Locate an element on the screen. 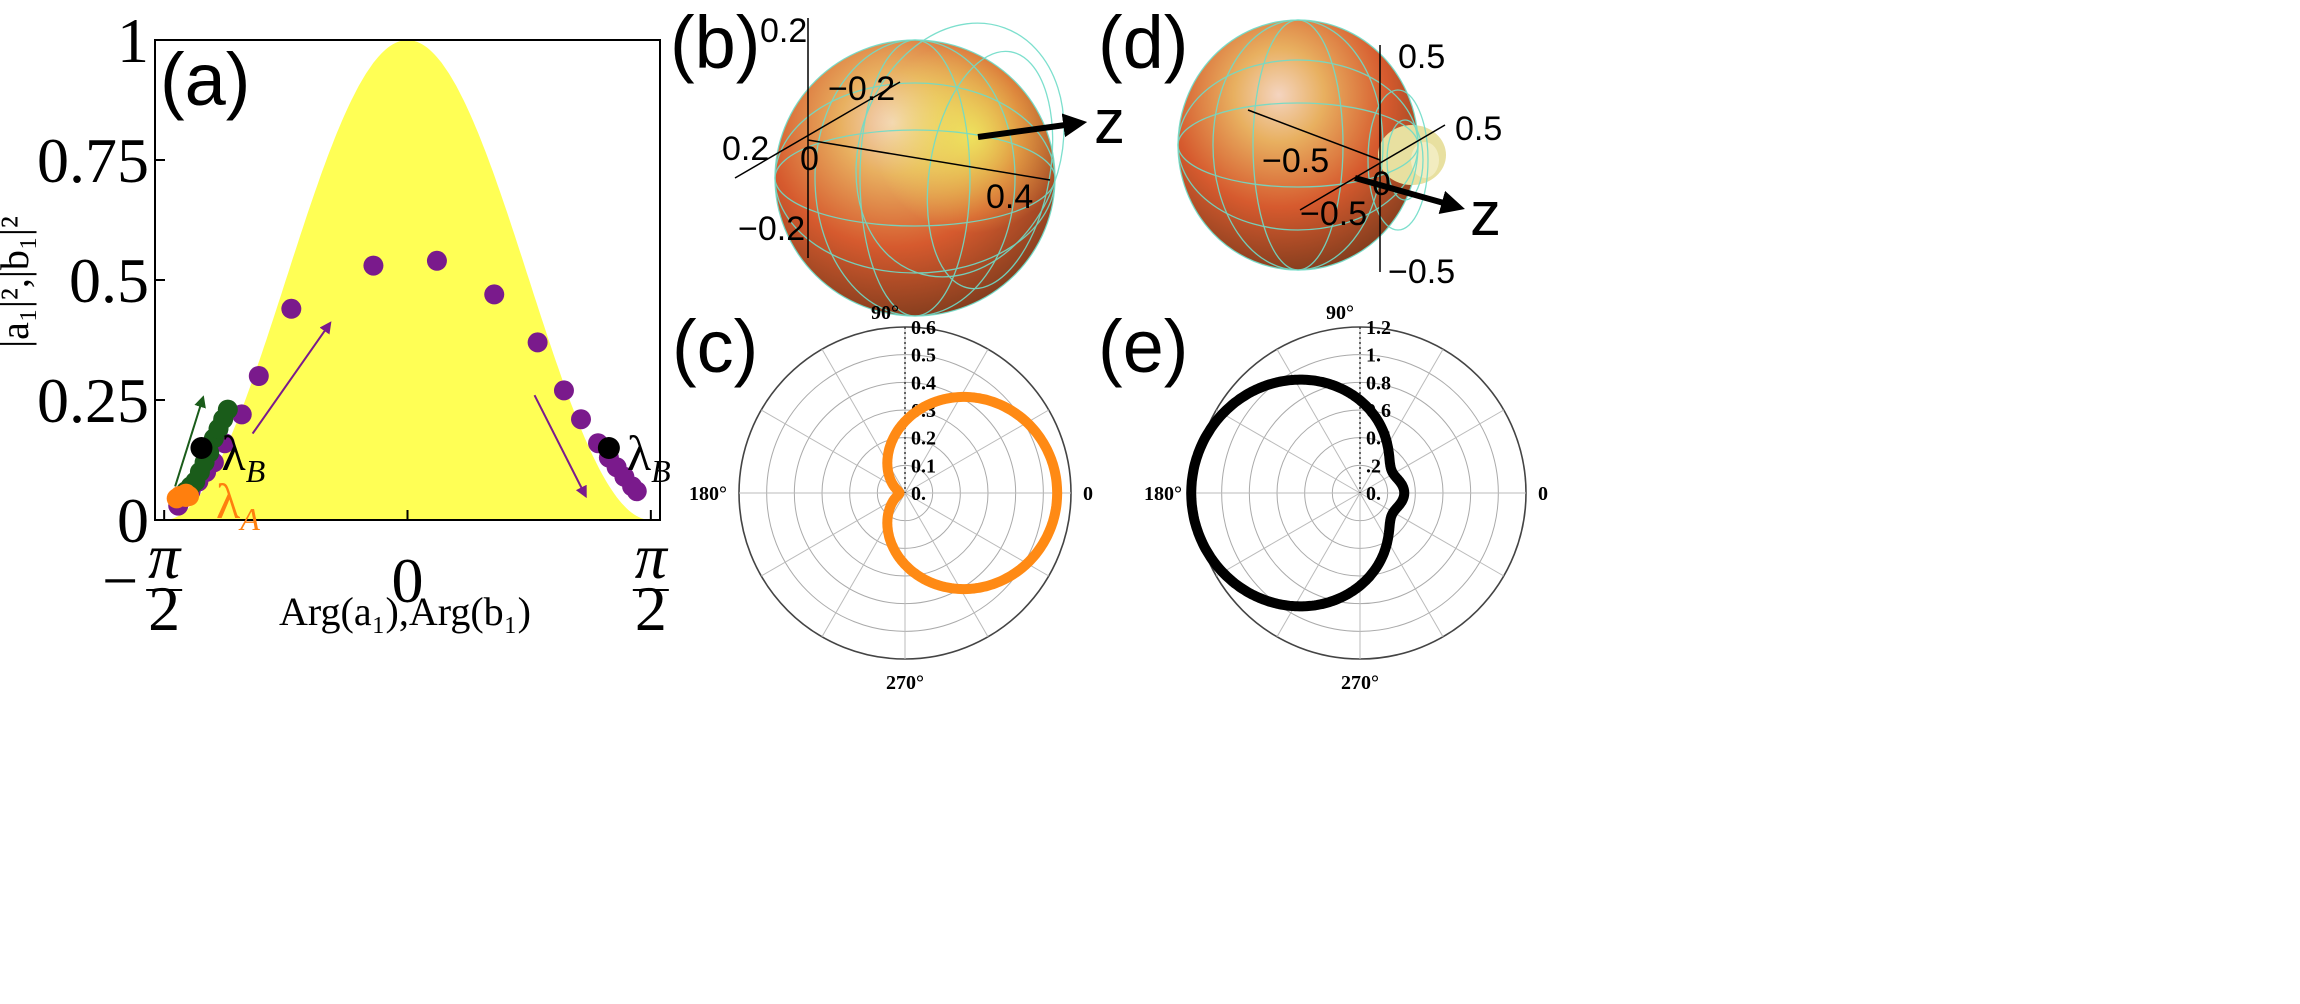  y-tick-label: 1 is located at coordinates (133, 40).